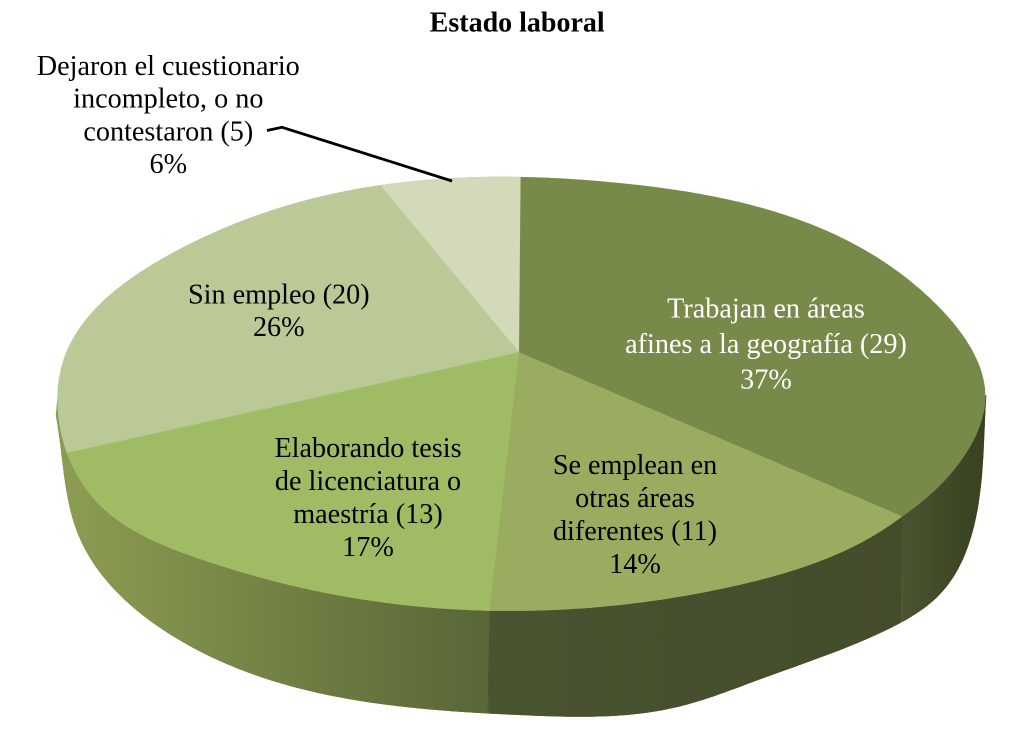 The width and height of the screenshot is (1024, 734). Describe the element at coordinates (635, 531) in the screenshot. I see `svg-text: diferentes (11)` at that location.